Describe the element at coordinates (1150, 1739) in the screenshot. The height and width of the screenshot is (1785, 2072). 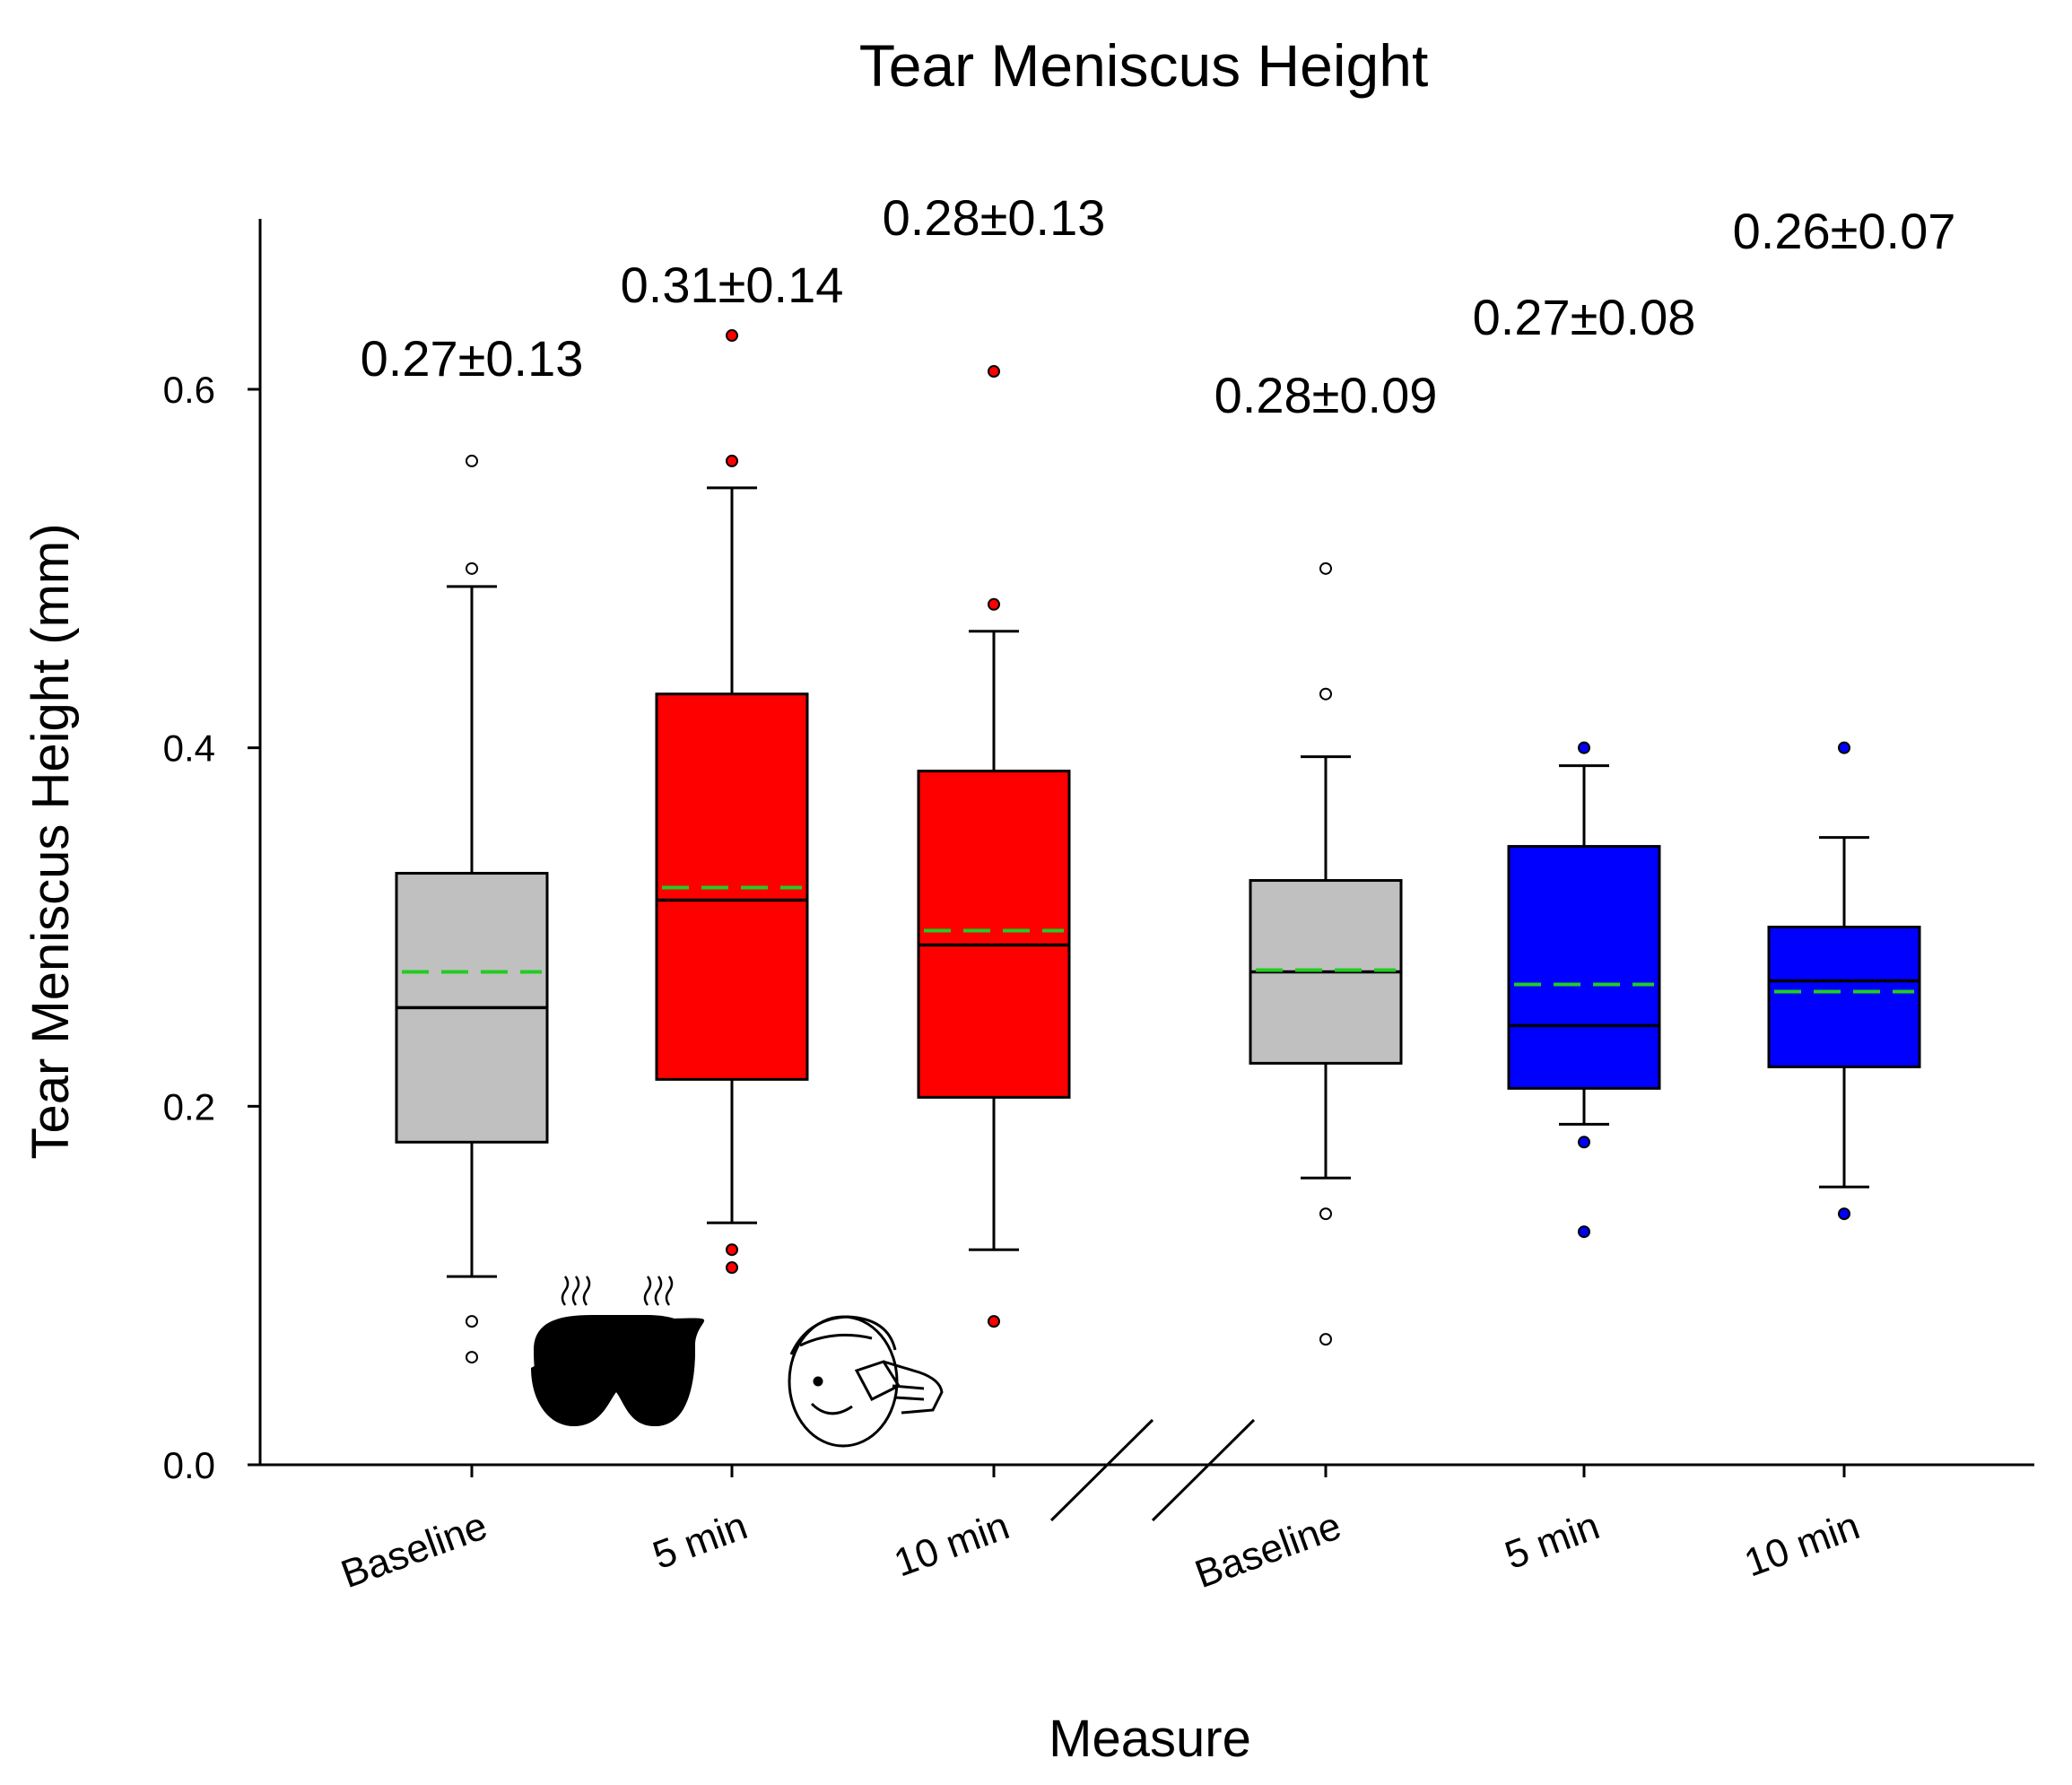
I see `x-axis-title: Measure` at that location.